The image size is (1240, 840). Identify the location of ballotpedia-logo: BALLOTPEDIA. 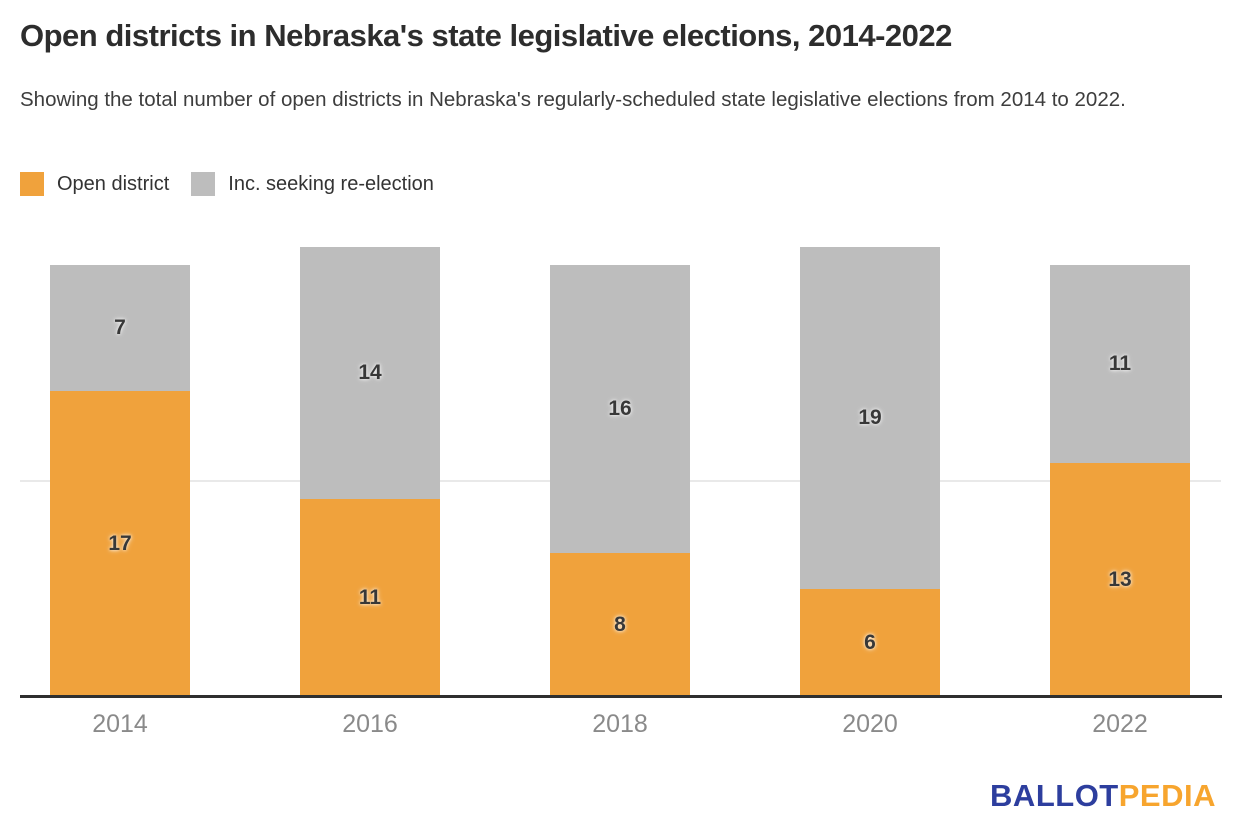
(1103, 796).